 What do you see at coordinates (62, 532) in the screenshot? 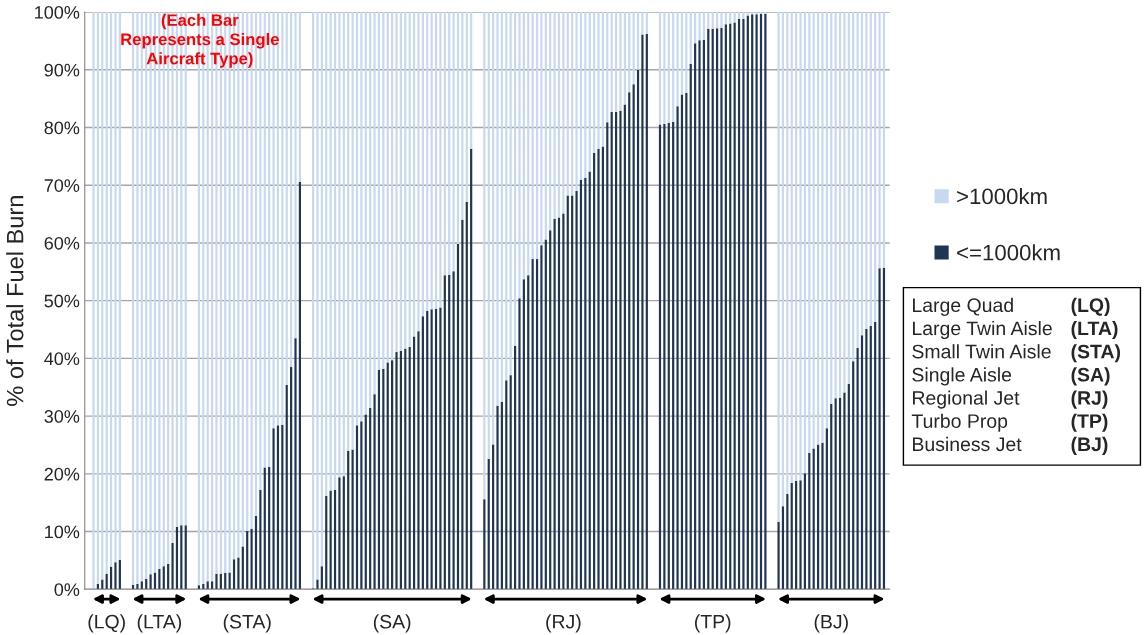
I see `y-tick-label: 10%` at bounding box center [62, 532].